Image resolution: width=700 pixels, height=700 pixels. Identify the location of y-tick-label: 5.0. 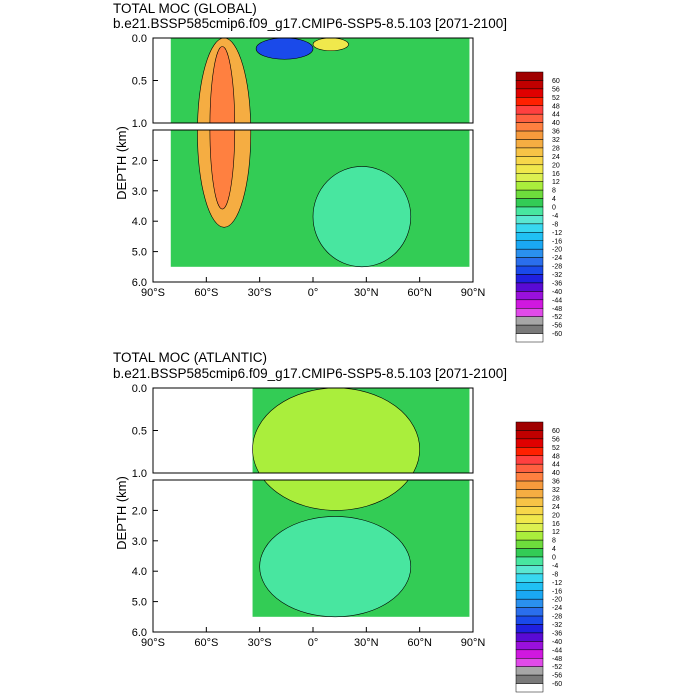
(139, 253).